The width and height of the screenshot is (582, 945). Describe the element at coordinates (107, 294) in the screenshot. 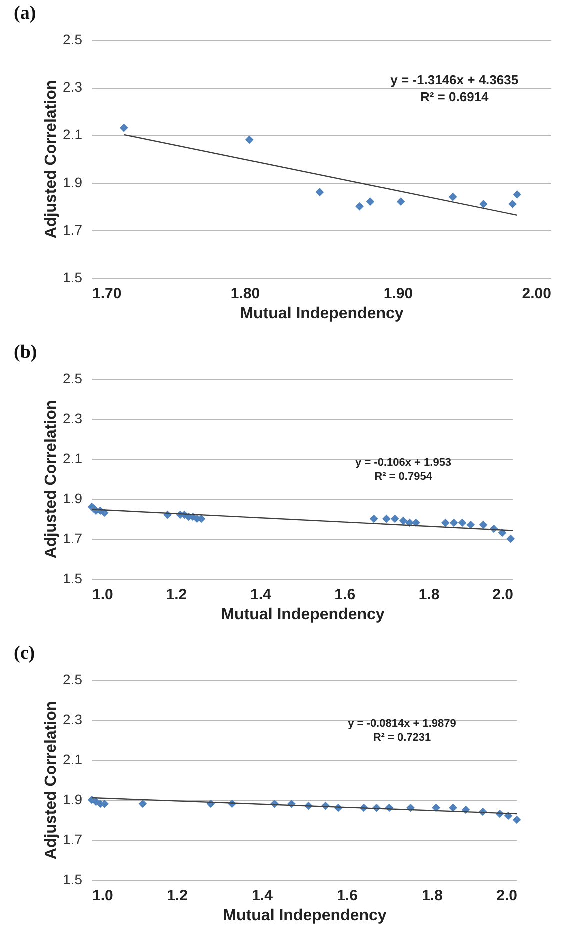

I see `x-tick-label: 1.70` at that location.